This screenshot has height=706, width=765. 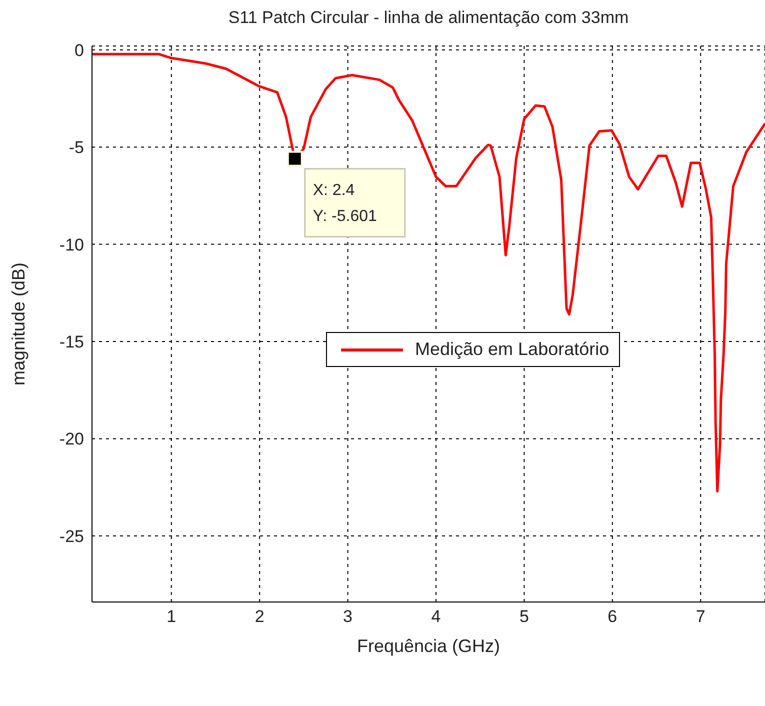 What do you see at coordinates (524, 616) in the screenshot?
I see `x-tick-label: 5` at bounding box center [524, 616].